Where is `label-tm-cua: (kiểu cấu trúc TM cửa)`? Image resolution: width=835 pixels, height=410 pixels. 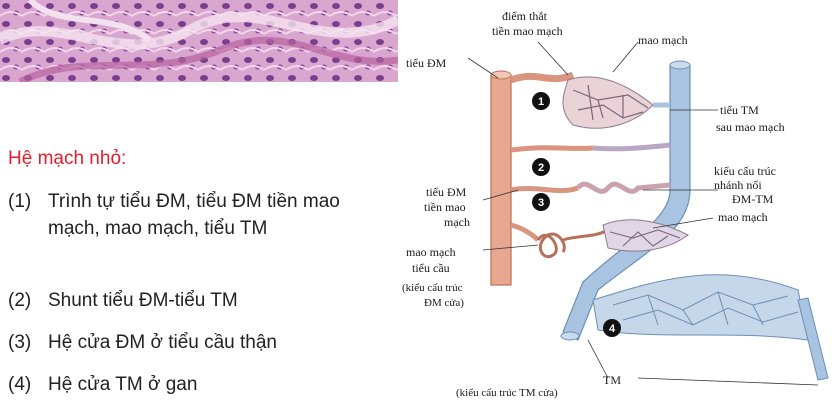 label-tm-cua: (kiểu cấu trúc TM cửa) is located at coordinates (507, 393).